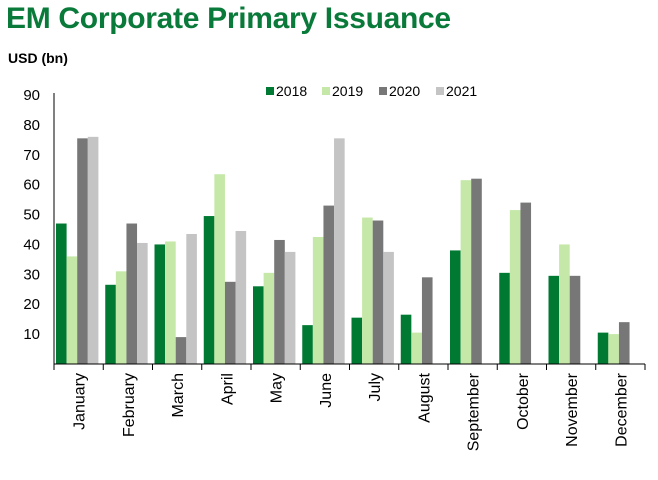 This screenshot has height=480, width=658. Describe the element at coordinates (466, 272) in the screenshot. I see `bar-2019-september` at that location.